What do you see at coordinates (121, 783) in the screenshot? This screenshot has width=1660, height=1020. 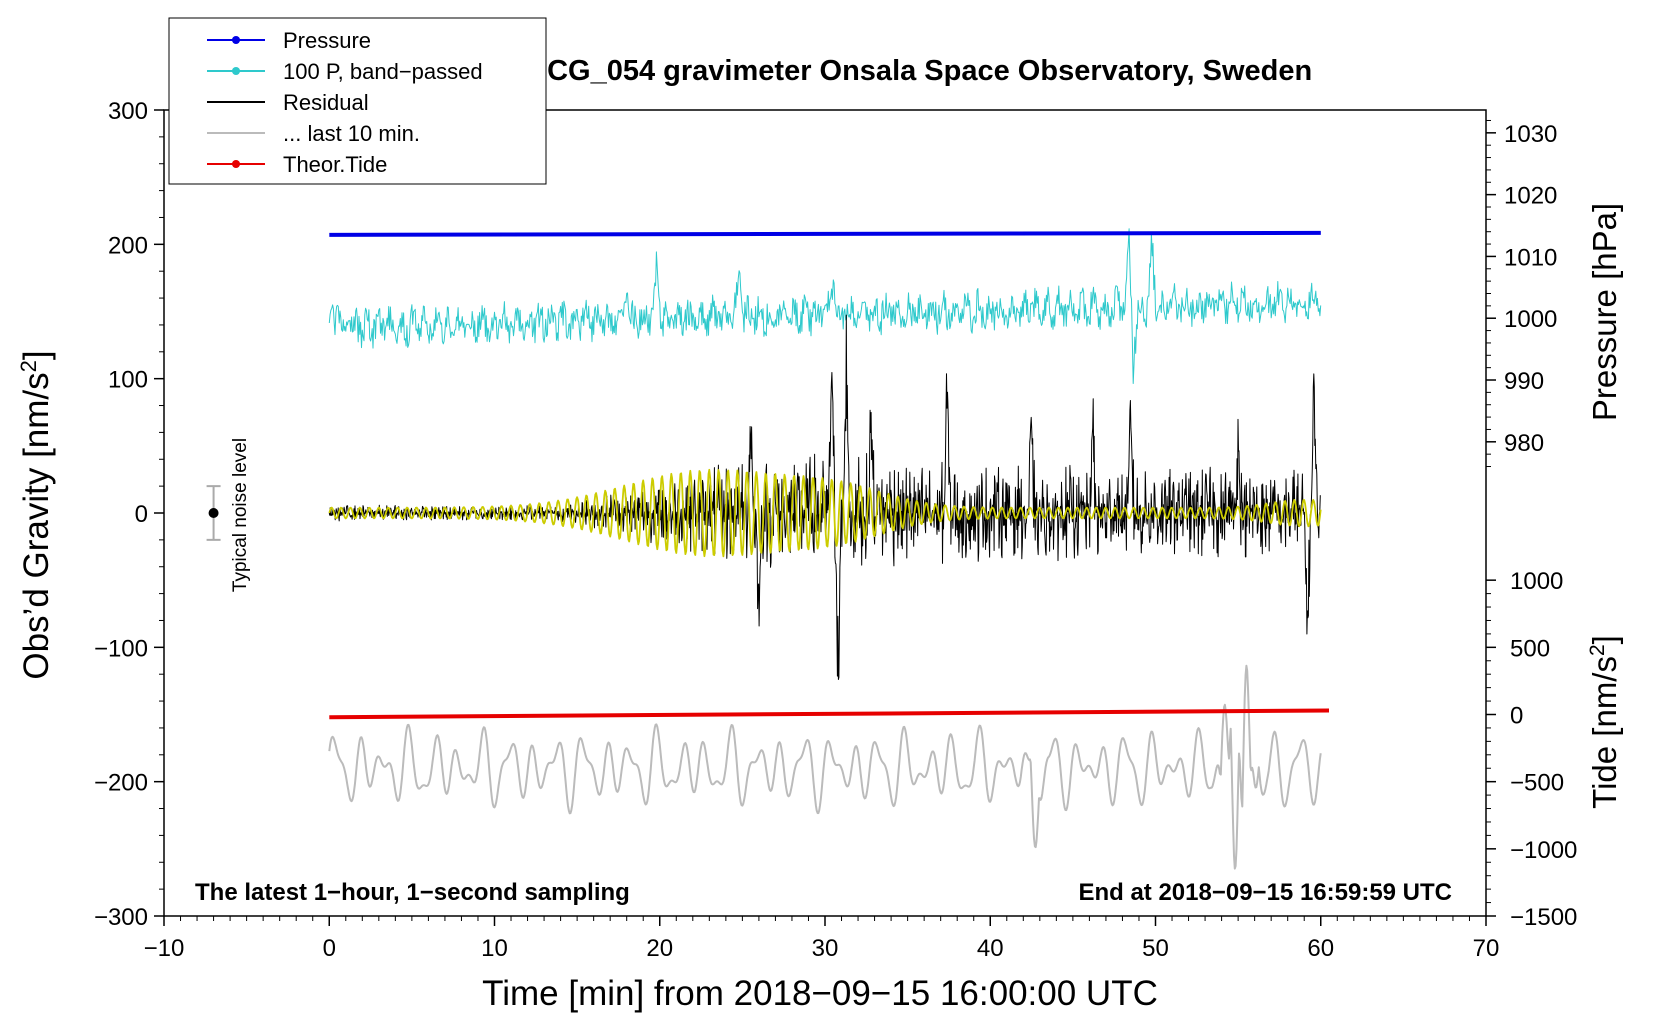 I see `y-tick-label: −200` at bounding box center [121, 783].